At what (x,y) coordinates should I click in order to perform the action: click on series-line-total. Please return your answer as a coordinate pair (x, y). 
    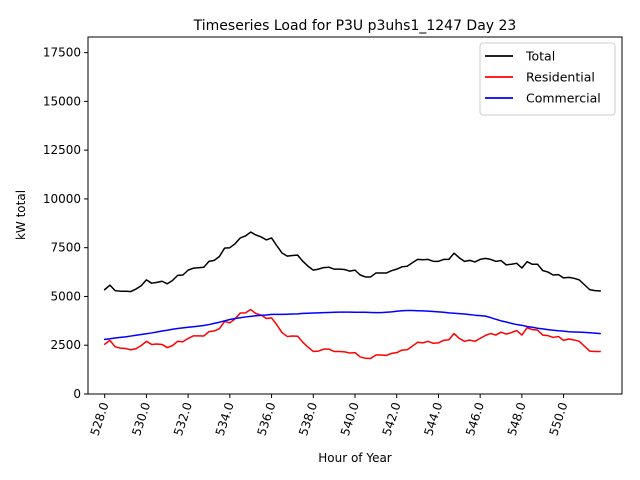
    Looking at the image, I should click on (352, 262).